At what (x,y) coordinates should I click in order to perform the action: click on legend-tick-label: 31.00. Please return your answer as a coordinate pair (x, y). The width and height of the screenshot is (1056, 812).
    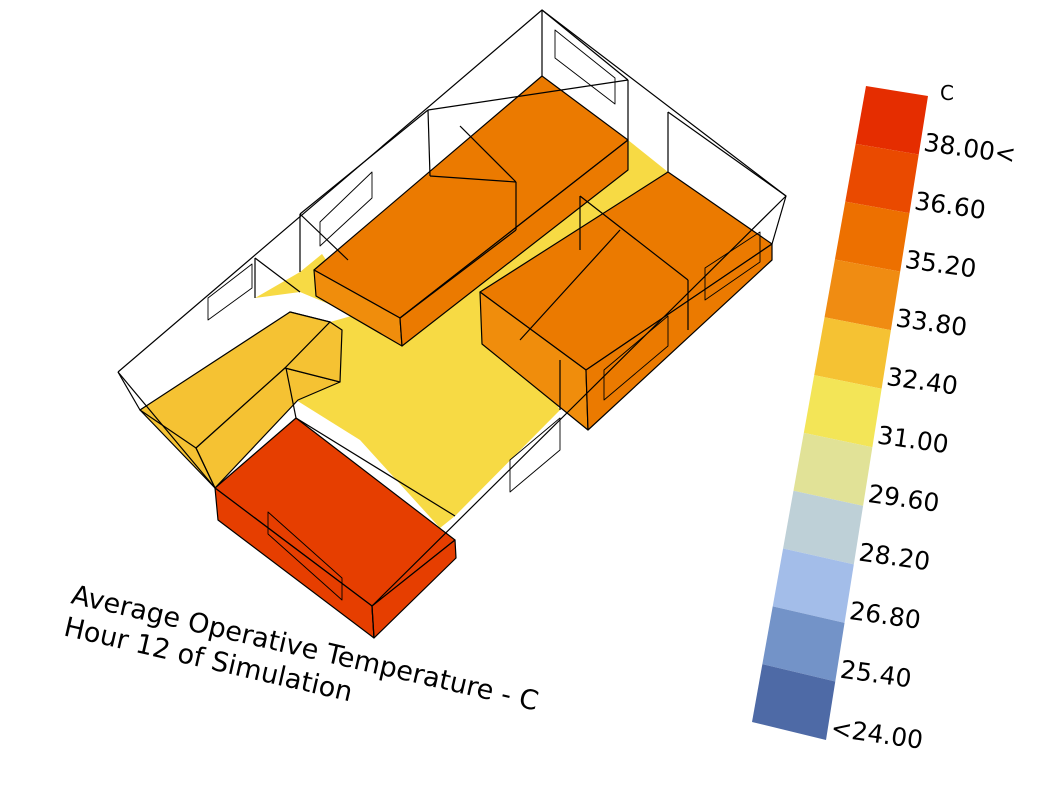
    Looking at the image, I should click on (913, 439).